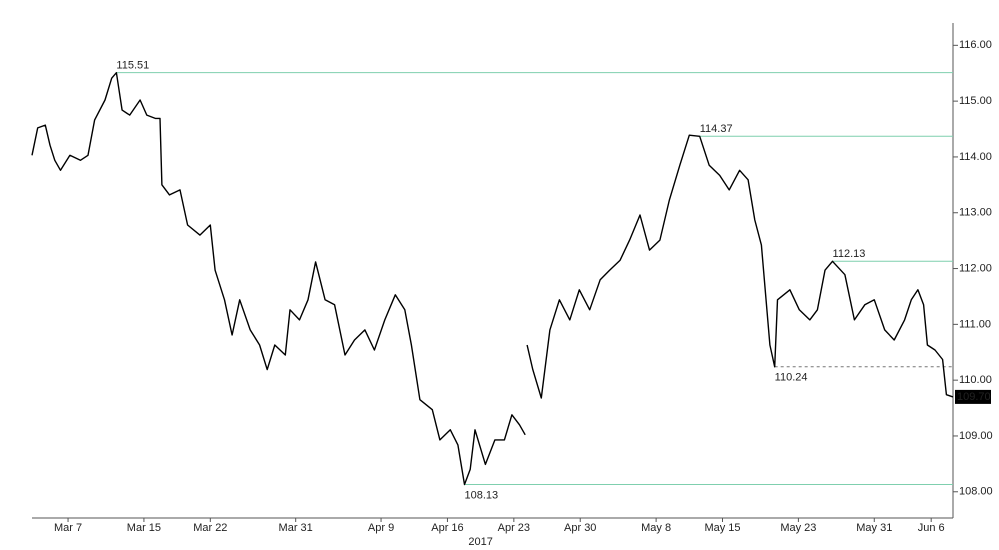  Describe the element at coordinates (849, 254) in the screenshot. I see `level-label: 112.13` at that location.